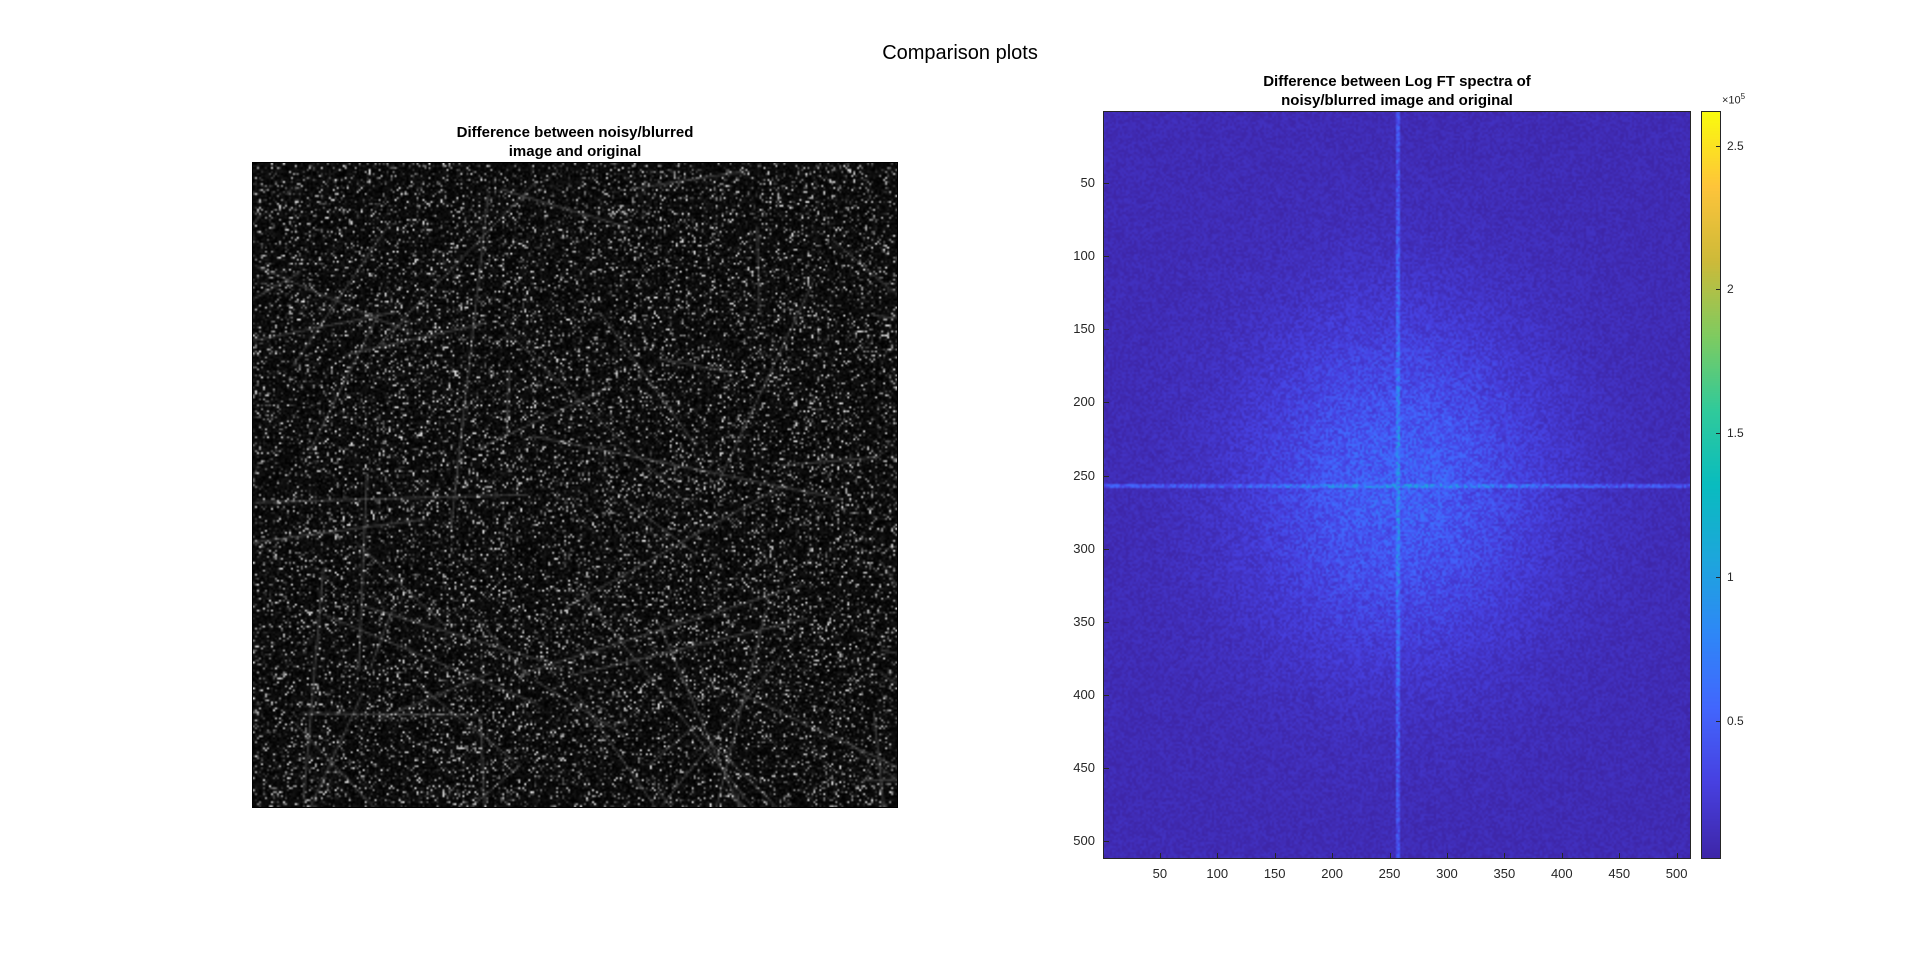 This screenshot has width=1920, height=955. I want to click on colorbar-tick-label: 1.5, so click(1735, 433).